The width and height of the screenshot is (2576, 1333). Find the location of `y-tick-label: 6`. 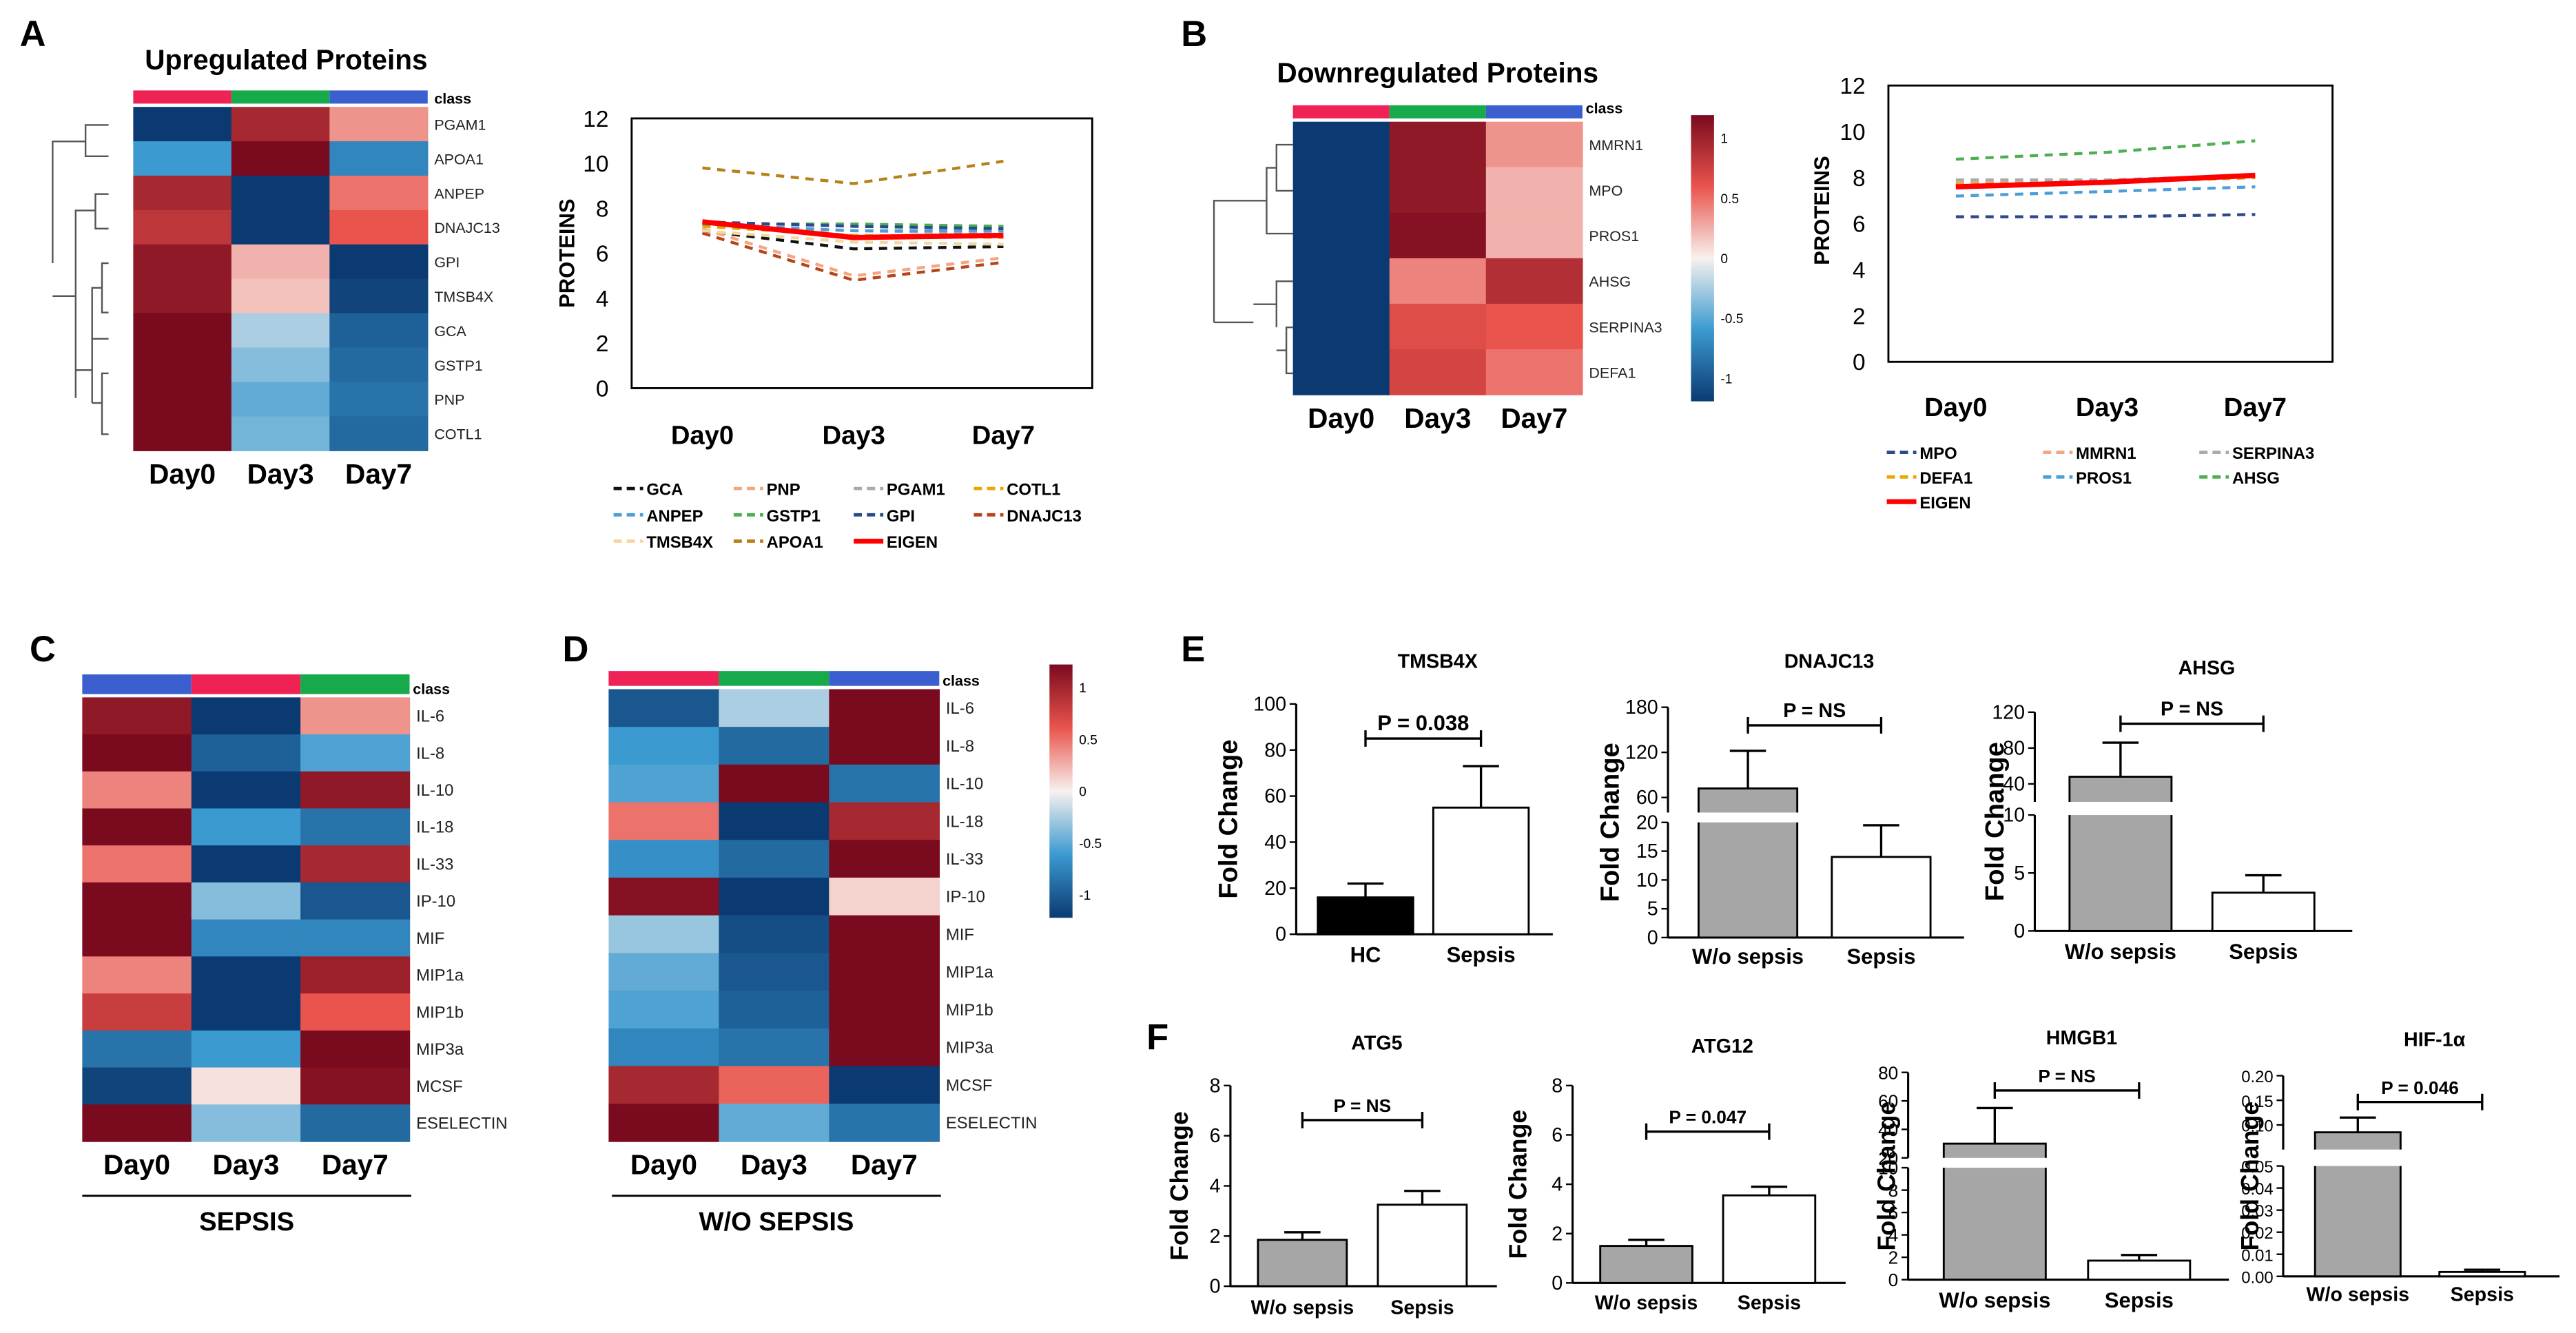

y-tick-label: 6 is located at coordinates (1557, 1135).